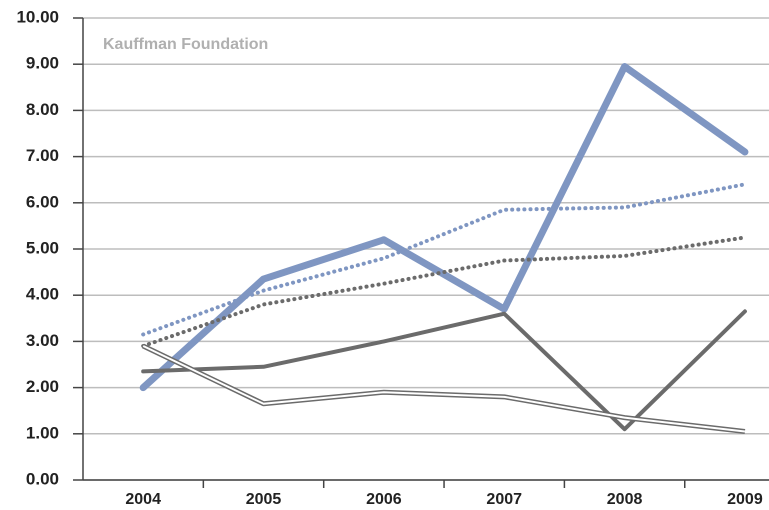 Image resolution: width=769 pixels, height=510 pixels. Describe the element at coordinates (745, 499) in the screenshot. I see `x-tick-label: 2009` at that location.